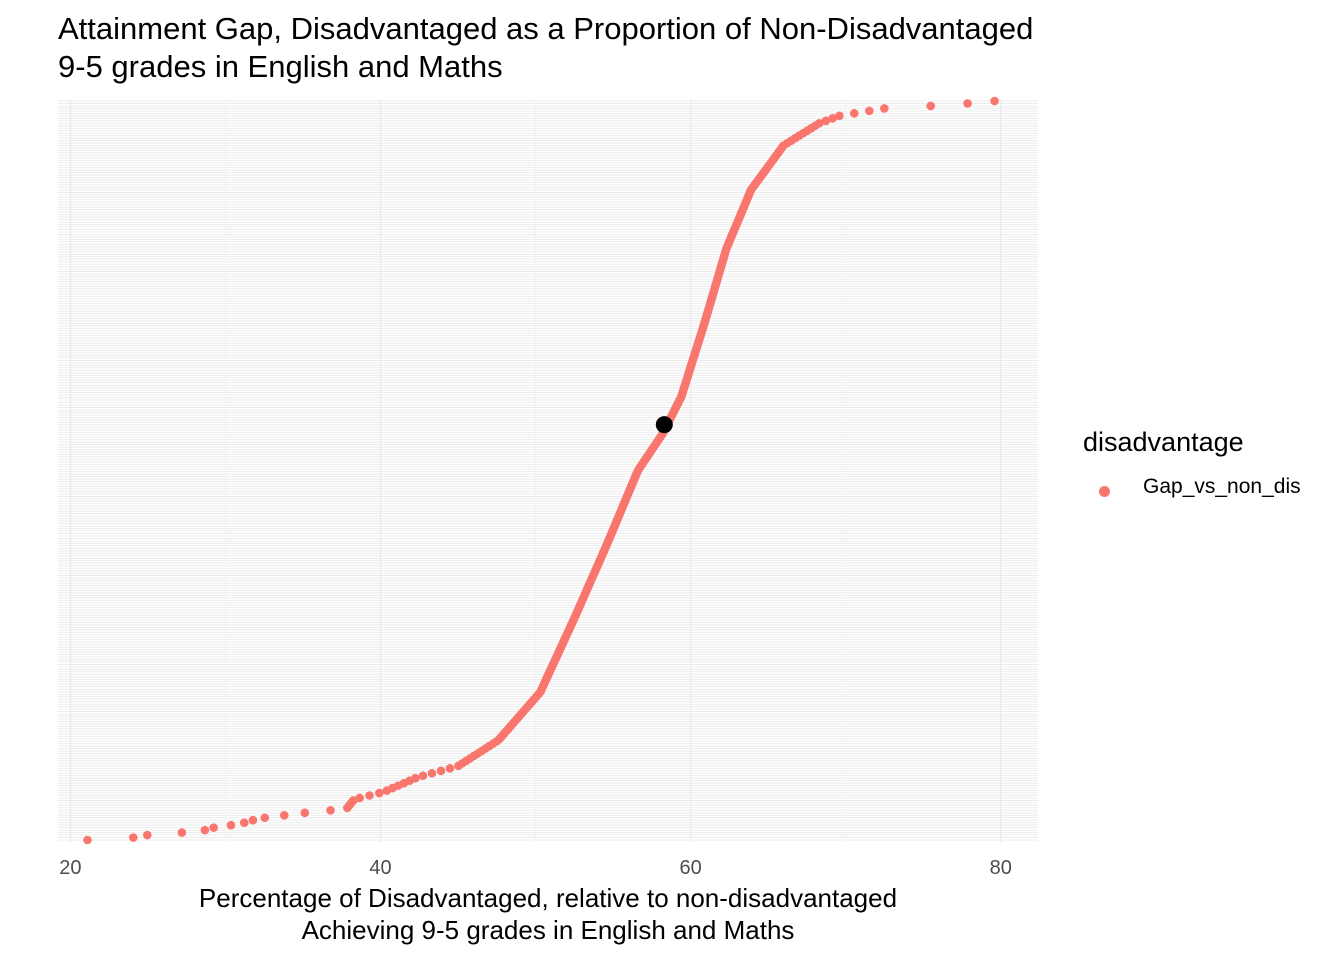  Describe the element at coordinates (70, 868) in the screenshot. I see `x-tick-label: 20` at that location.